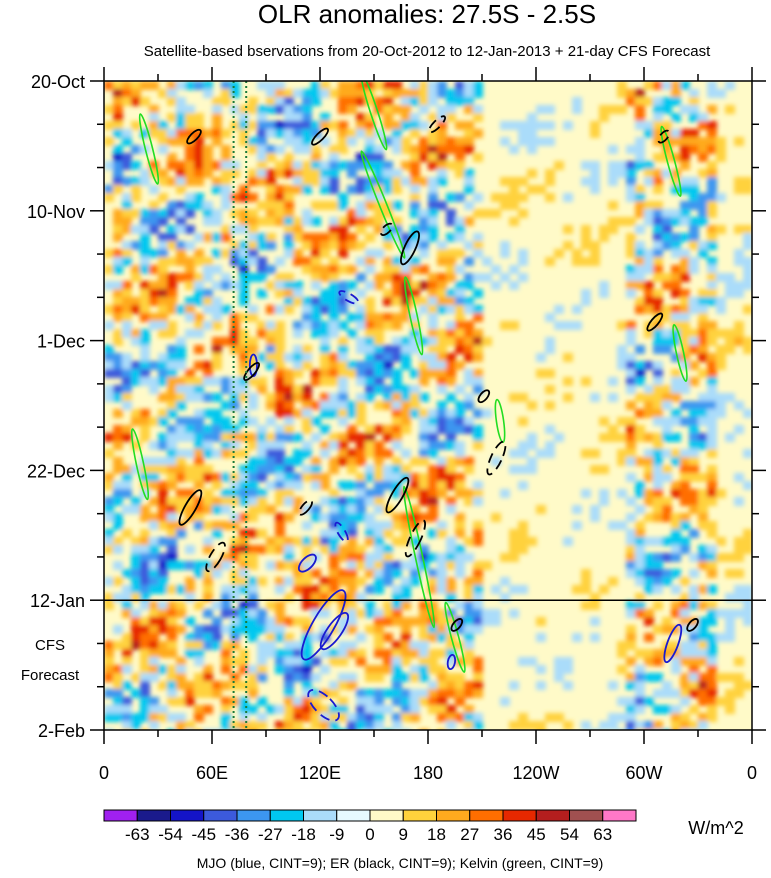  I want to click on y-tick-label: 2-Feb, so click(61, 731).